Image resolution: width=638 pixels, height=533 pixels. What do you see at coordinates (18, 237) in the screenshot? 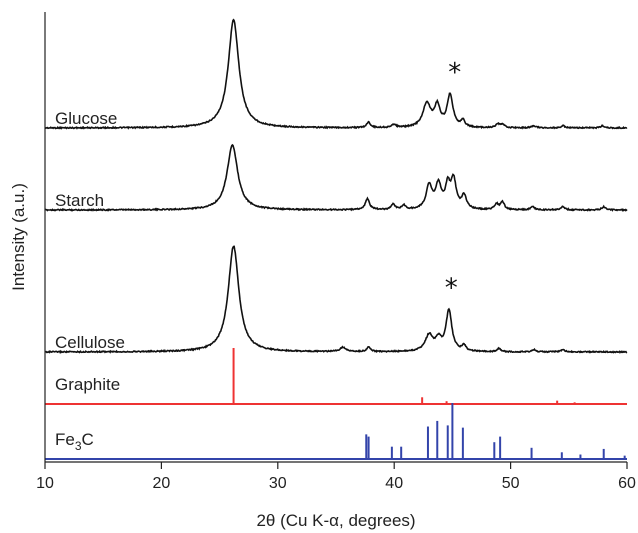
I see `y-axis-title: Intensity (a.u.)` at bounding box center [18, 237].